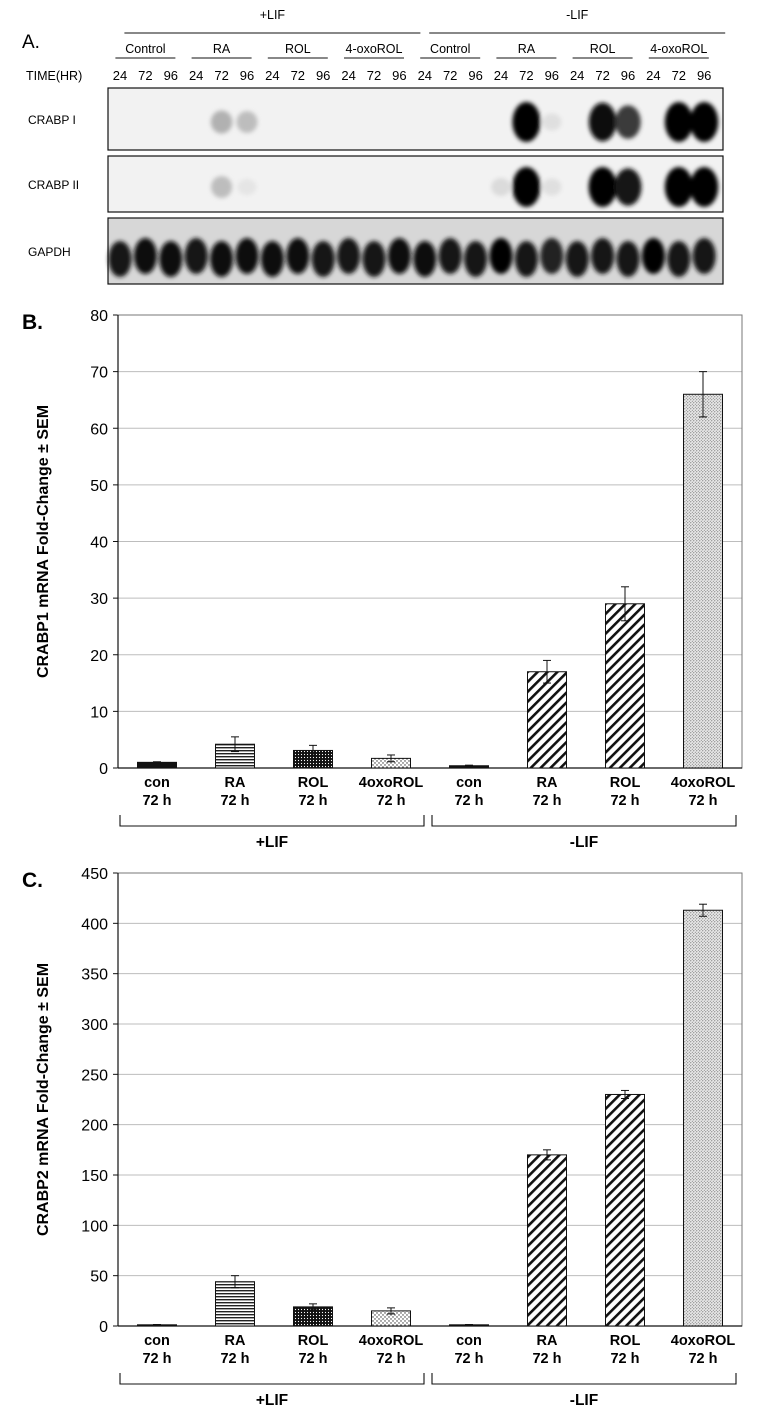 This screenshot has width=758, height=1413. Describe the element at coordinates (43, 541) in the screenshot. I see `panel-b-ylabel: CRABP1 mRNA Fold-Change ± SEM` at that location.